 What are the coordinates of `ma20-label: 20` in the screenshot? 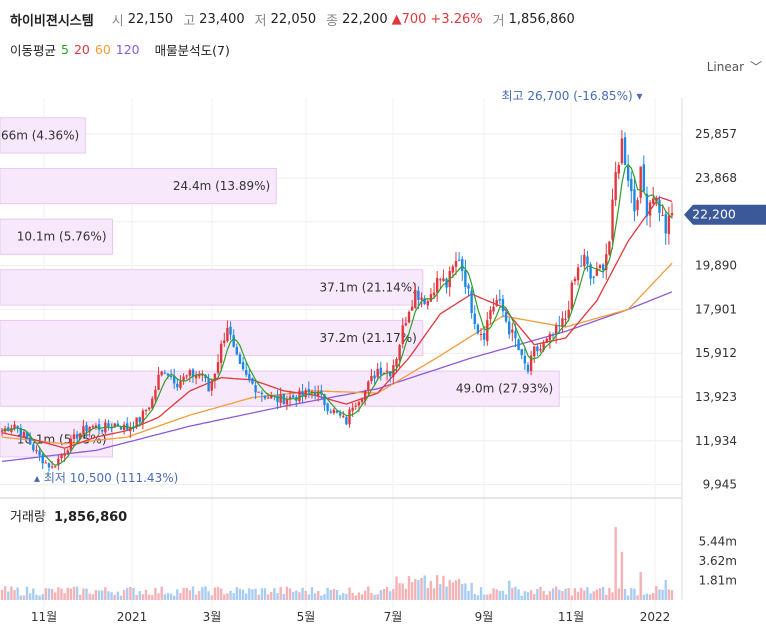 It's located at (81, 49).